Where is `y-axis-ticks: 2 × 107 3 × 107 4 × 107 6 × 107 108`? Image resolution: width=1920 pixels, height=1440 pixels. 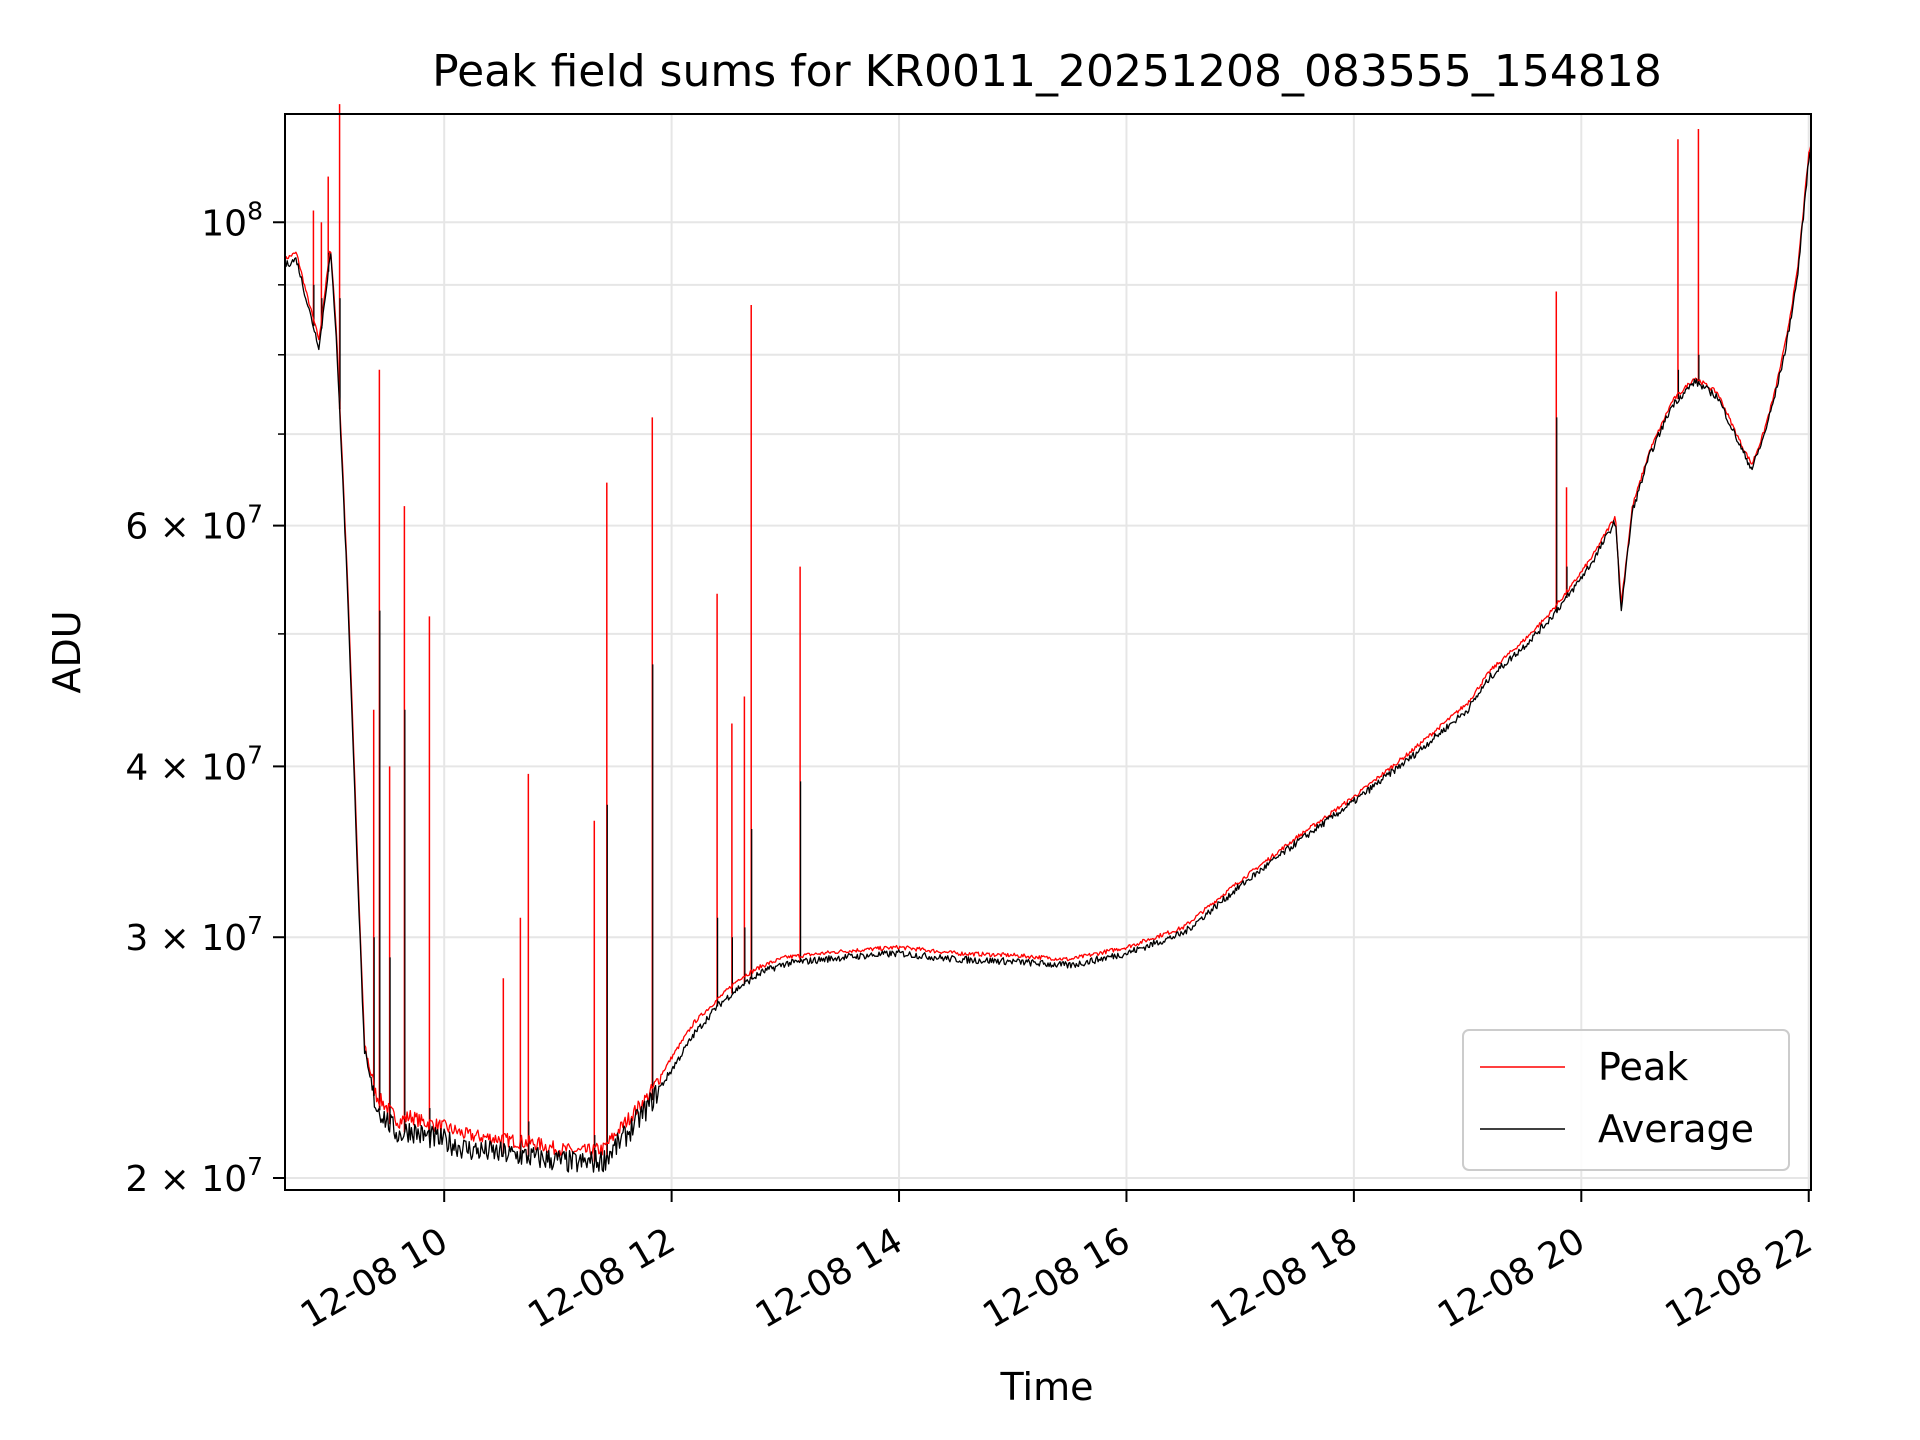 y-axis-ticks: 2 × 107 3 × 107 4 × 107 6 × 107 108 is located at coordinates (205, 698).